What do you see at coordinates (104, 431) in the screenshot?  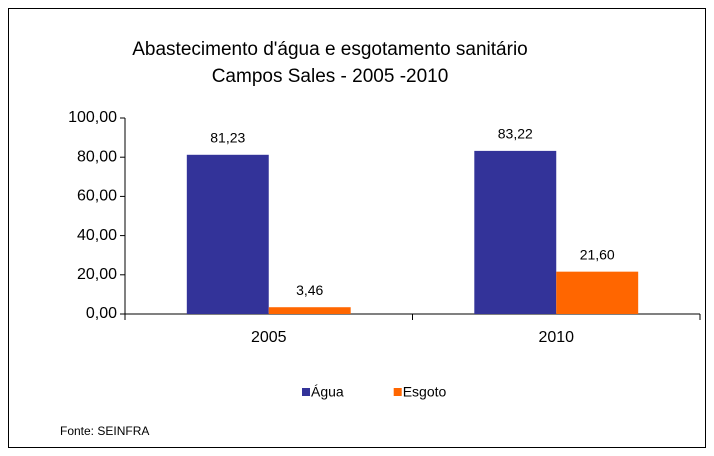 I see `source-note: Fonte: SEINFRA` at bounding box center [104, 431].